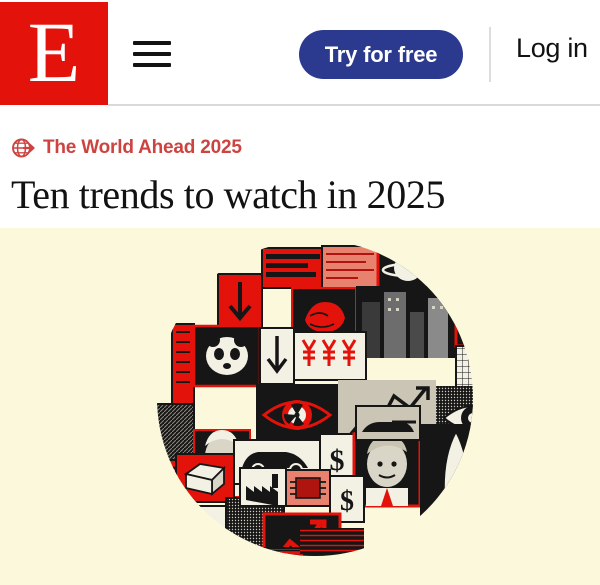 The image size is (600, 585). Describe the element at coordinates (227, 356) in the screenshot. I see `tile-panda` at that location.